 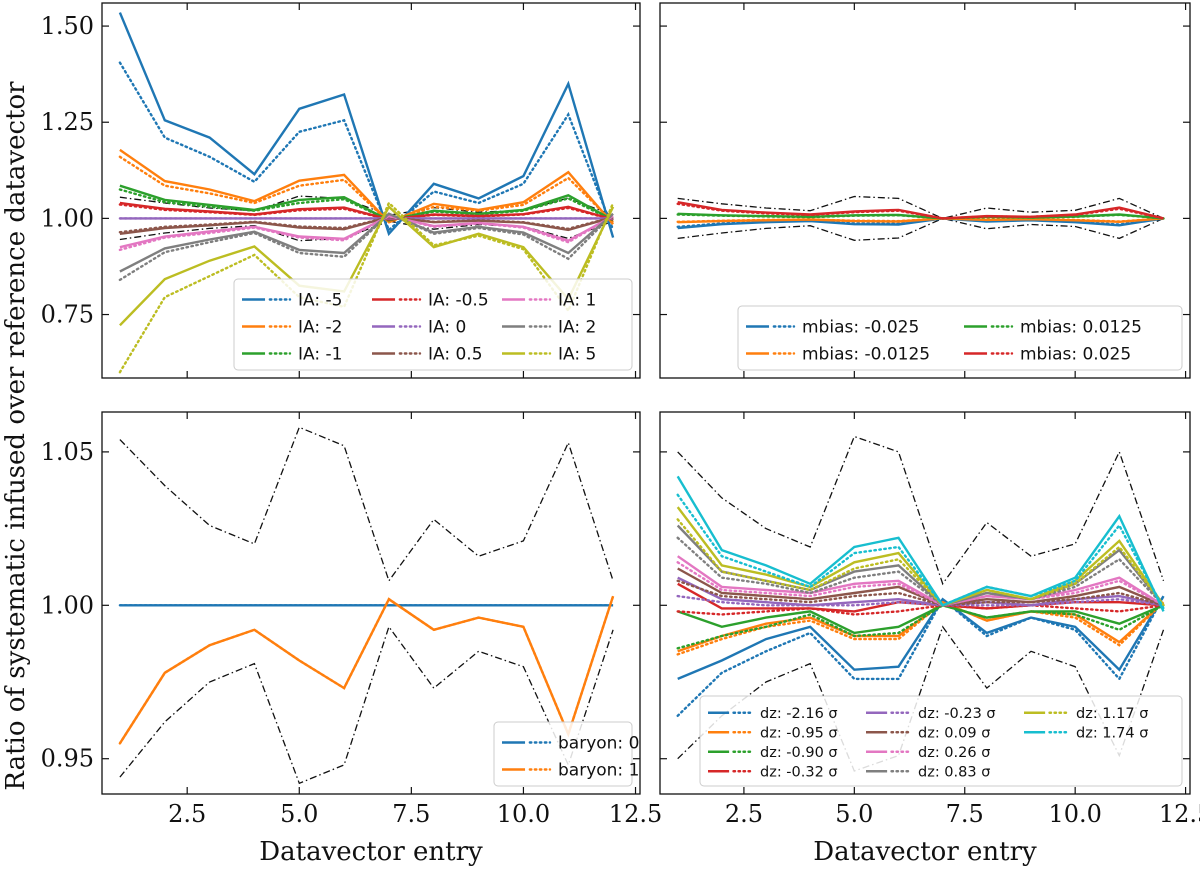 I want to click on legend-item-baryon-0: baryon: 0, so click(x=570, y=744).